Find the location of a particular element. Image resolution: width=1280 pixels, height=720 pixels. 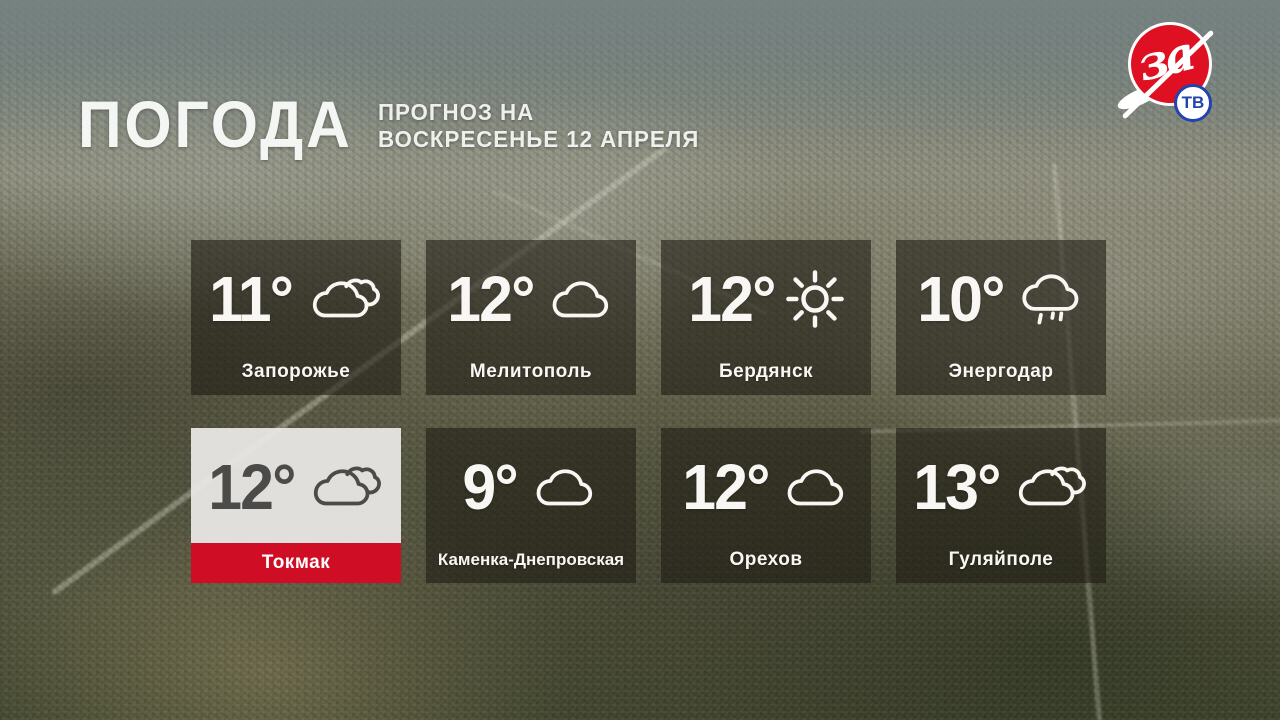

city-name: Гуляйполе is located at coordinates (1001, 559).